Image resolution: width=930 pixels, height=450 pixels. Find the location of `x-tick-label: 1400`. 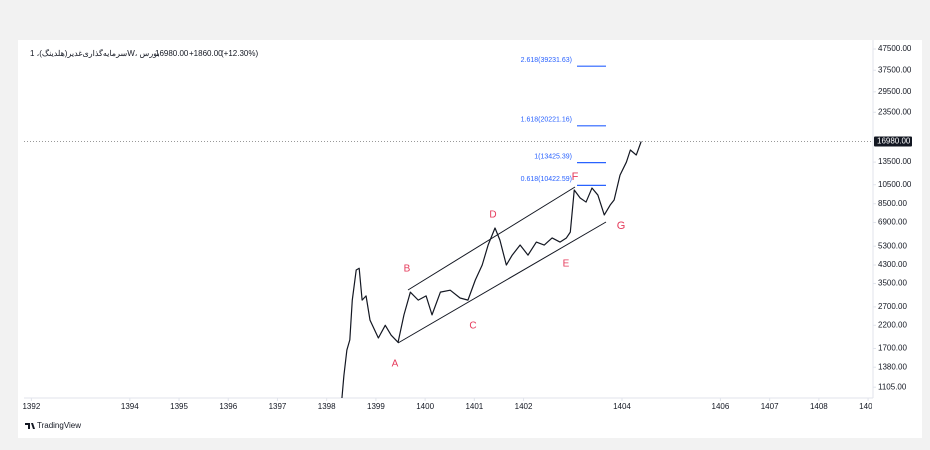

x-tick-label: 1400 is located at coordinates (425, 406).